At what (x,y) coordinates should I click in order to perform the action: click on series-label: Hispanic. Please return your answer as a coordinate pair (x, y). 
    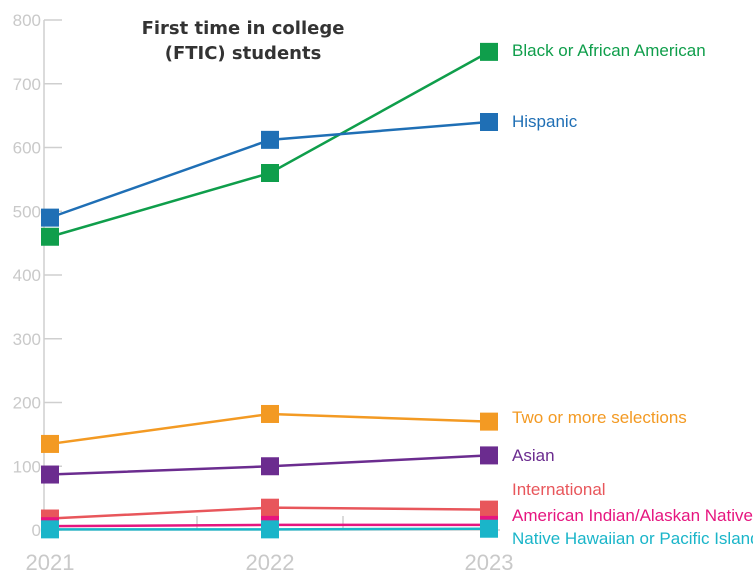
    Looking at the image, I should click on (545, 121).